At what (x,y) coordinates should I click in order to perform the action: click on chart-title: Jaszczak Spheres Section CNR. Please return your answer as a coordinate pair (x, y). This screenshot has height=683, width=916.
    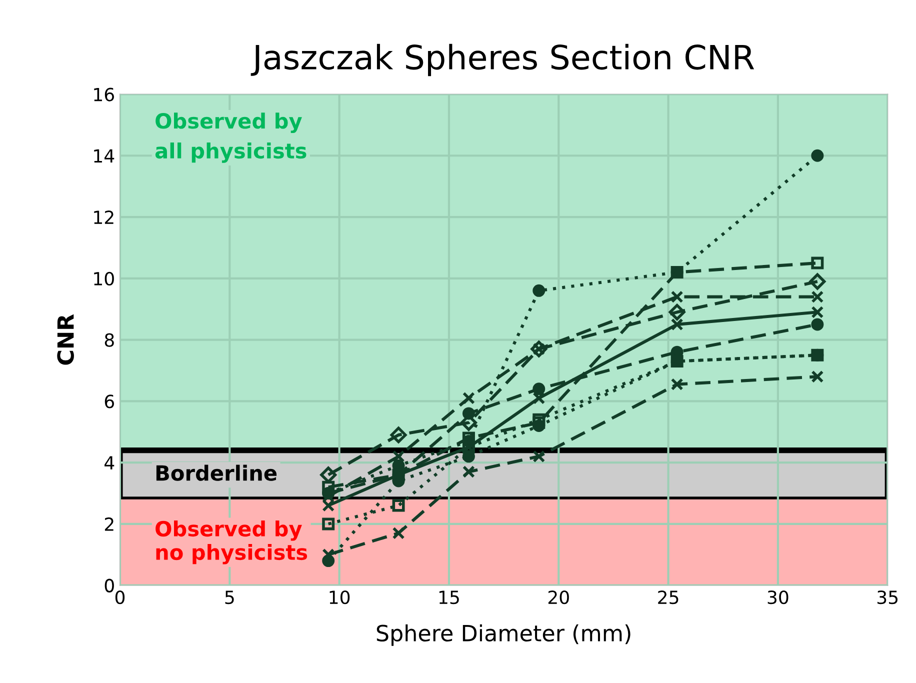
    Looking at the image, I should click on (502, 60).